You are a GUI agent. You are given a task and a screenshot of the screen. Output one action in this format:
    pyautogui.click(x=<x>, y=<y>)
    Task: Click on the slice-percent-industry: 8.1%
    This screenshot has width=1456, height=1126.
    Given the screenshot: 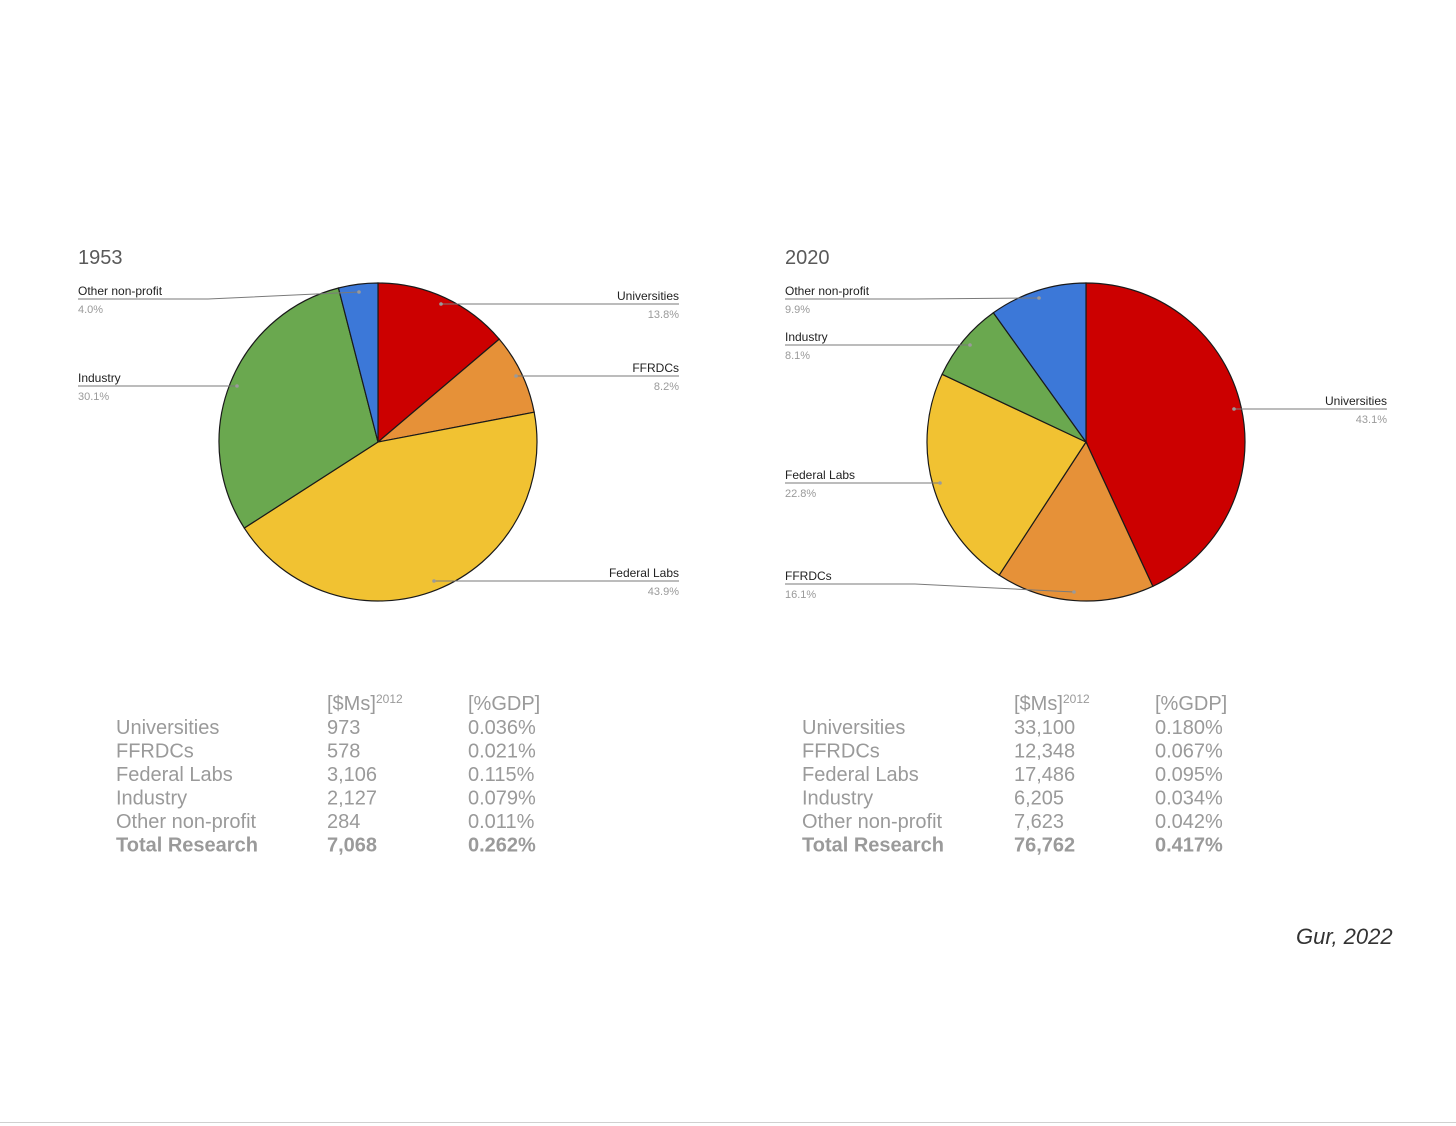 What is the action you would take?
    pyautogui.click(x=797, y=356)
    